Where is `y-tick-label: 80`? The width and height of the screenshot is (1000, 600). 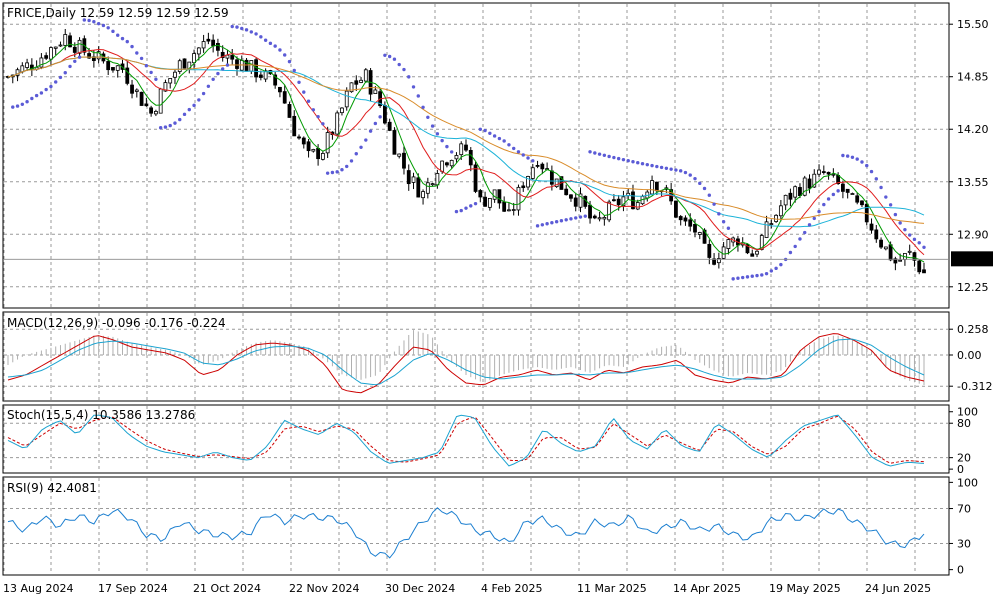
y-tick-label: 80 is located at coordinates (964, 423).